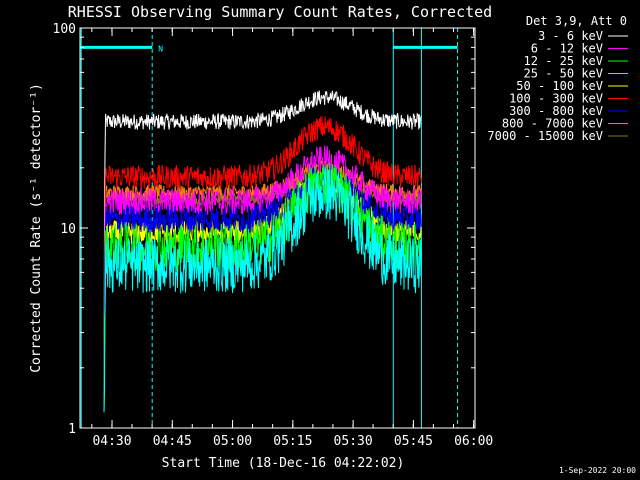 The height and width of the screenshot is (480, 640). I want to click on bar-marker-label: N, so click(160, 48).